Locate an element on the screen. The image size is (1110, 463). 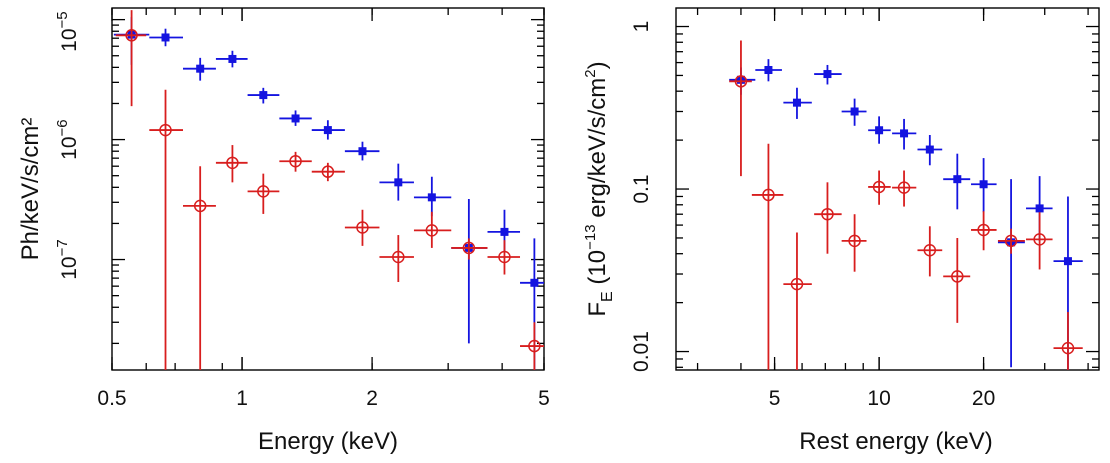
y-tick-label: 10−6 is located at coordinates (67, 139).